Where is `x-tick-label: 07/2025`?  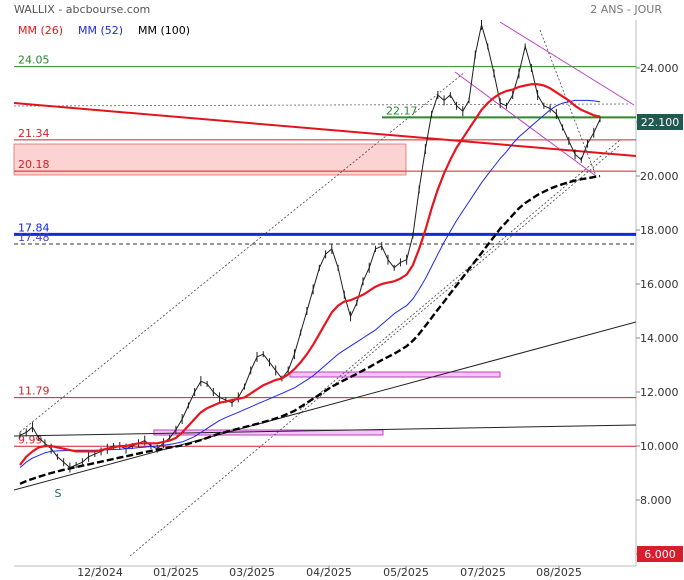 x-tick-label: 07/2025 is located at coordinates (483, 572).